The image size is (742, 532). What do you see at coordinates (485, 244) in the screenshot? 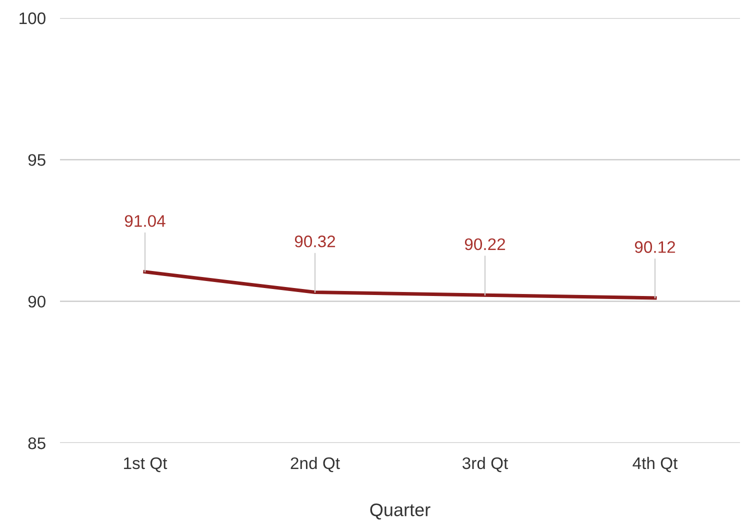
I see `data-label: 90.22` at bounding box center [485, 244].